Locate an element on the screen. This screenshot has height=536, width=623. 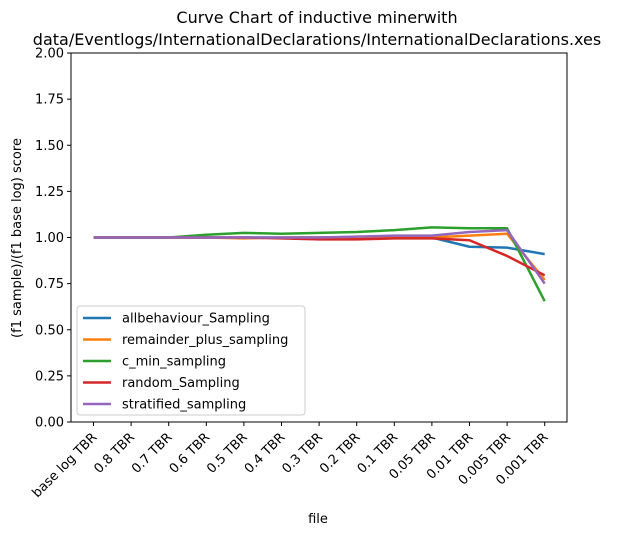
y-tick-label: 0.25 is located at coordinates (49, 376).